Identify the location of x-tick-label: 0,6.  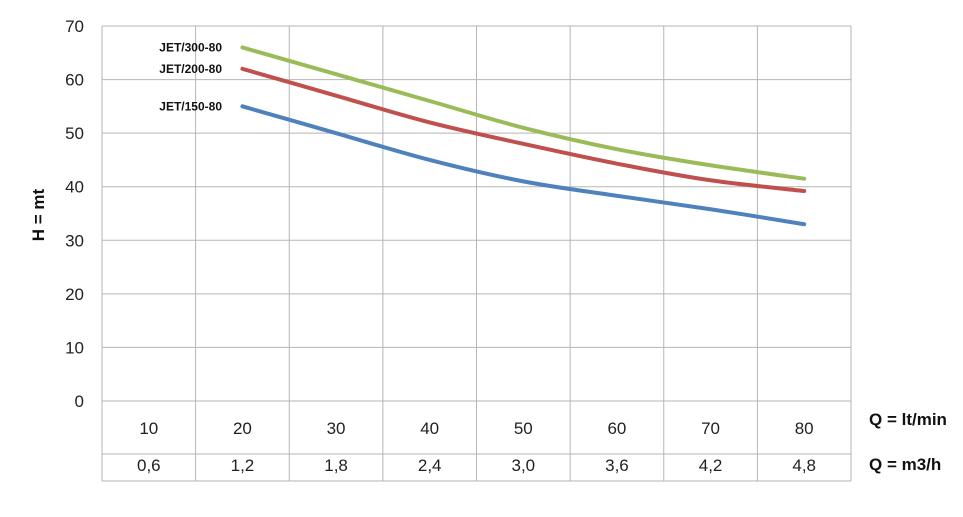
(149, 465).